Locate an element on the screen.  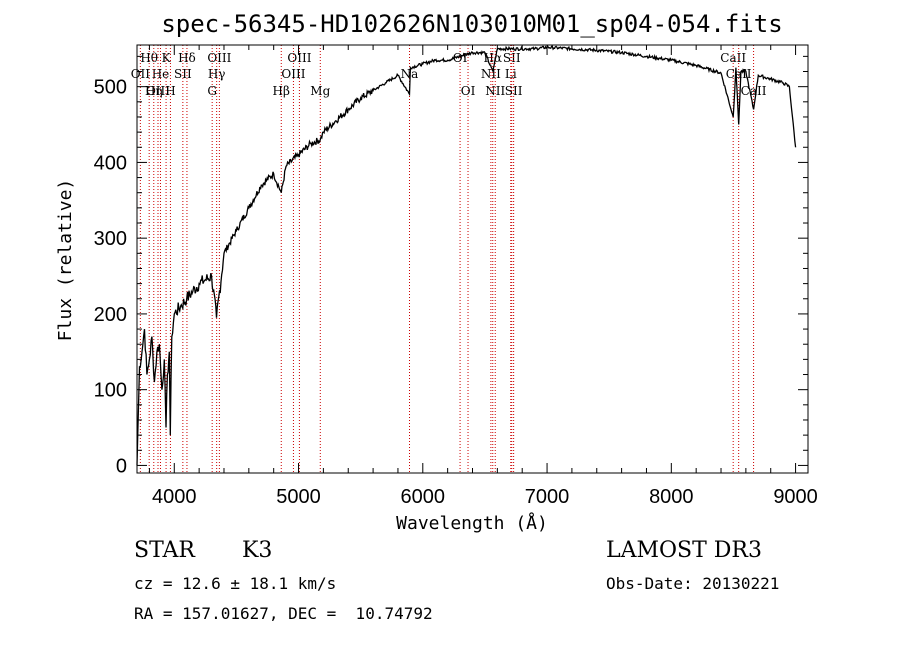
spectral-line-label: Li is located at coordinates (511, 74).